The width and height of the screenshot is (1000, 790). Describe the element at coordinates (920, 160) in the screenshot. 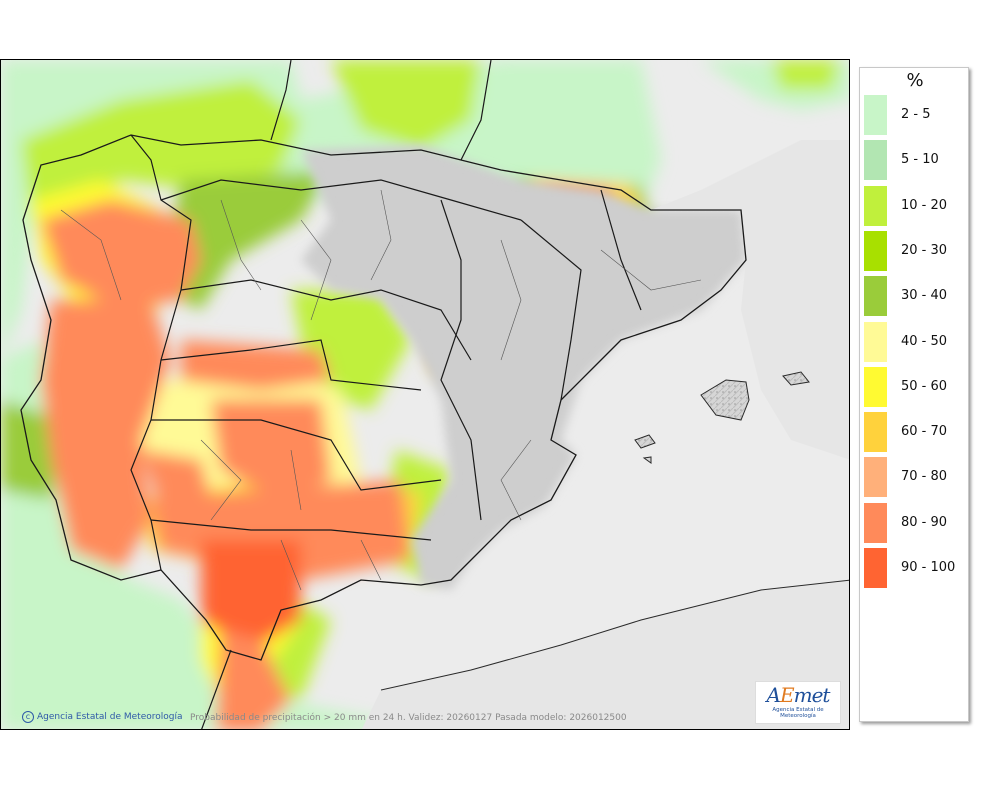

I see `legend-label: 5 - 10` at that location.